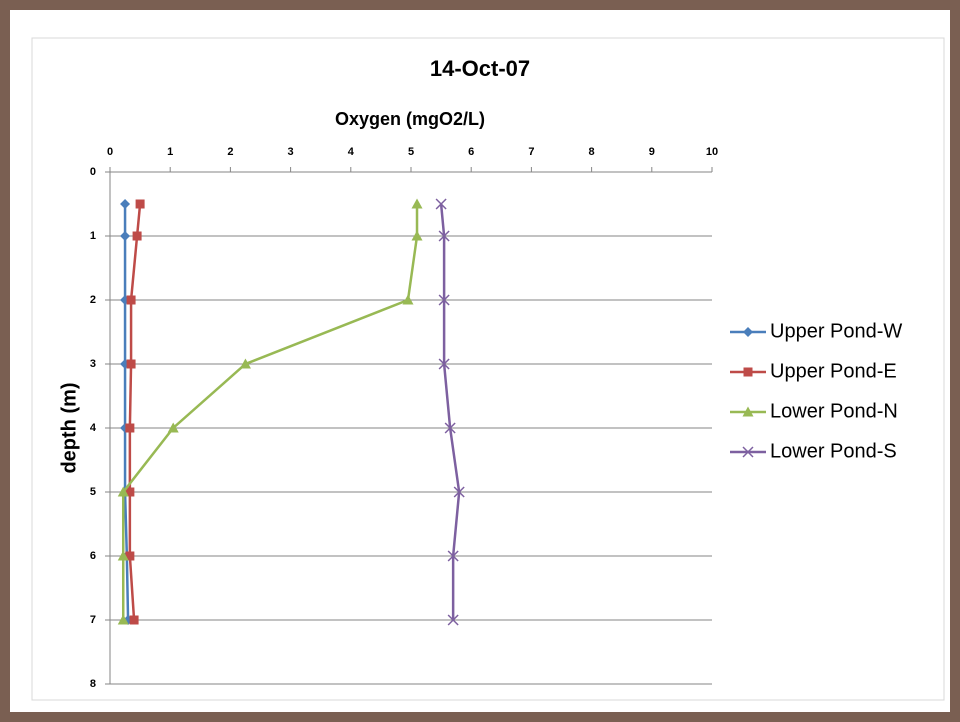 The image size is (960, 722). What do you see at coordinates (652, 152) in the screenshot?
I see `x-tick-label: 9` at bounding box center [652, 152].